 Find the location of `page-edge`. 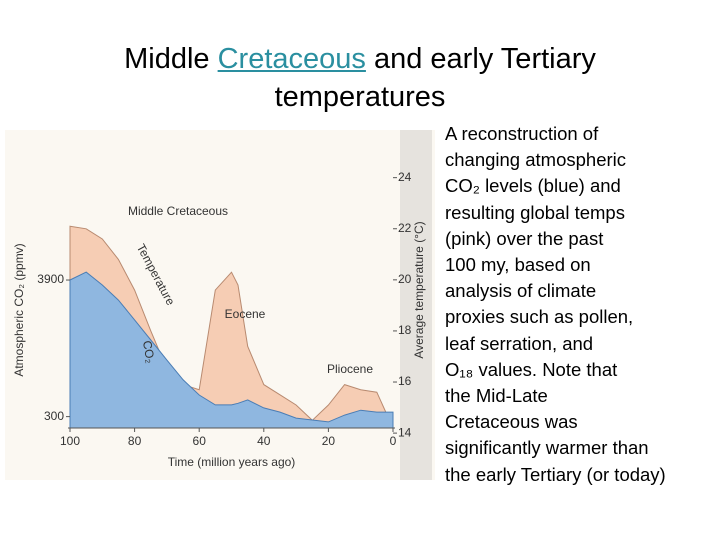

page-edge is located at coordinates (416, 305).